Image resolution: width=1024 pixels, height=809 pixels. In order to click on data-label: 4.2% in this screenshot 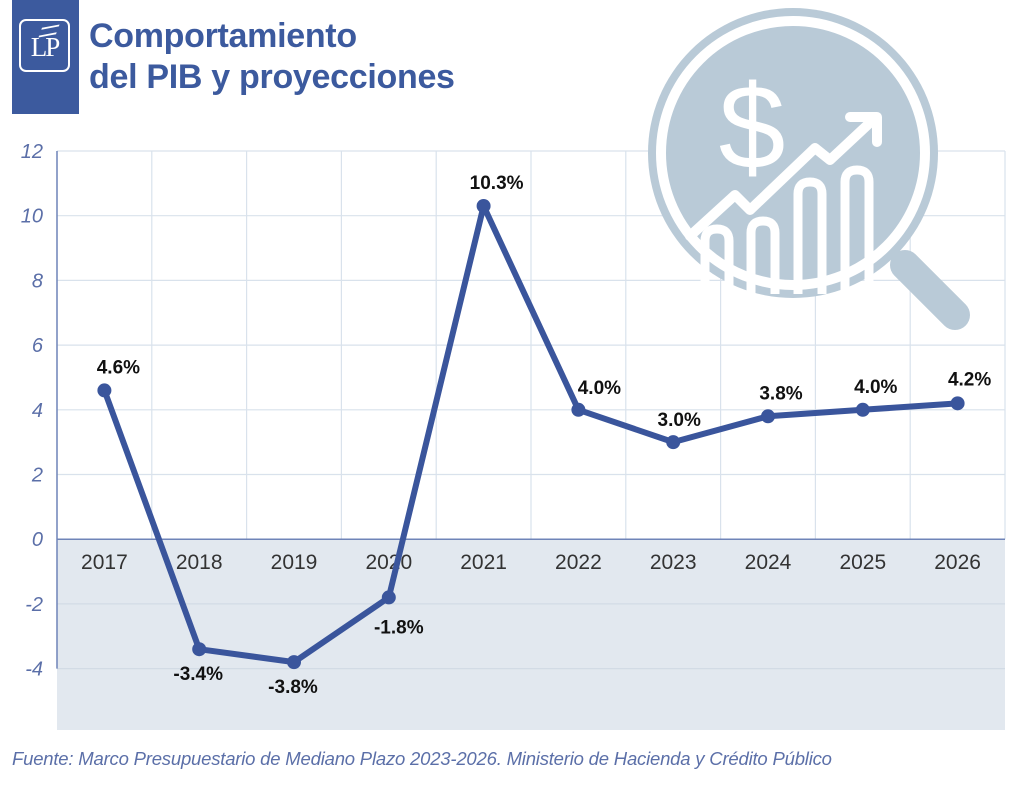, I will do `click(969, 379)`.